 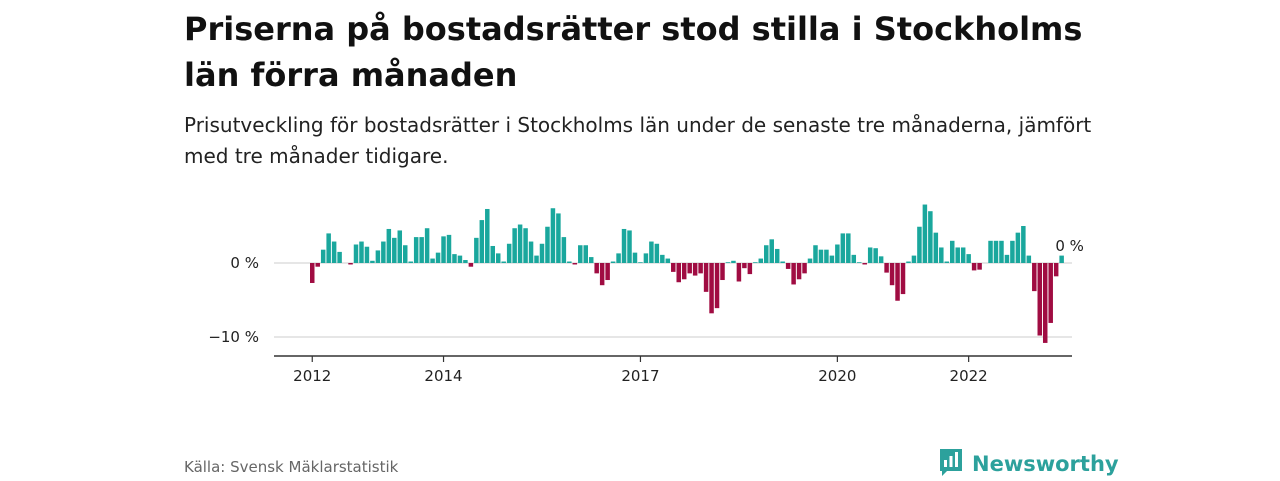 I want to click on y-tick-label: 0 %, so click(x=244, y=263).